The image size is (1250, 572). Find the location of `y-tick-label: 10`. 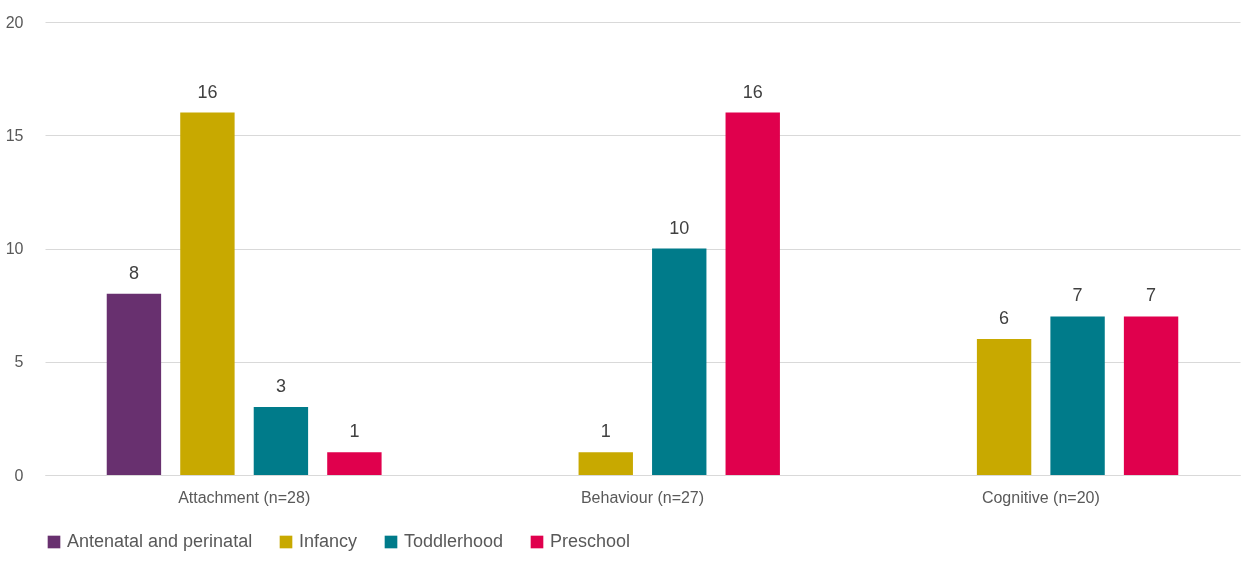

y-tick-label: 10 is located at coordinates (14, 248).